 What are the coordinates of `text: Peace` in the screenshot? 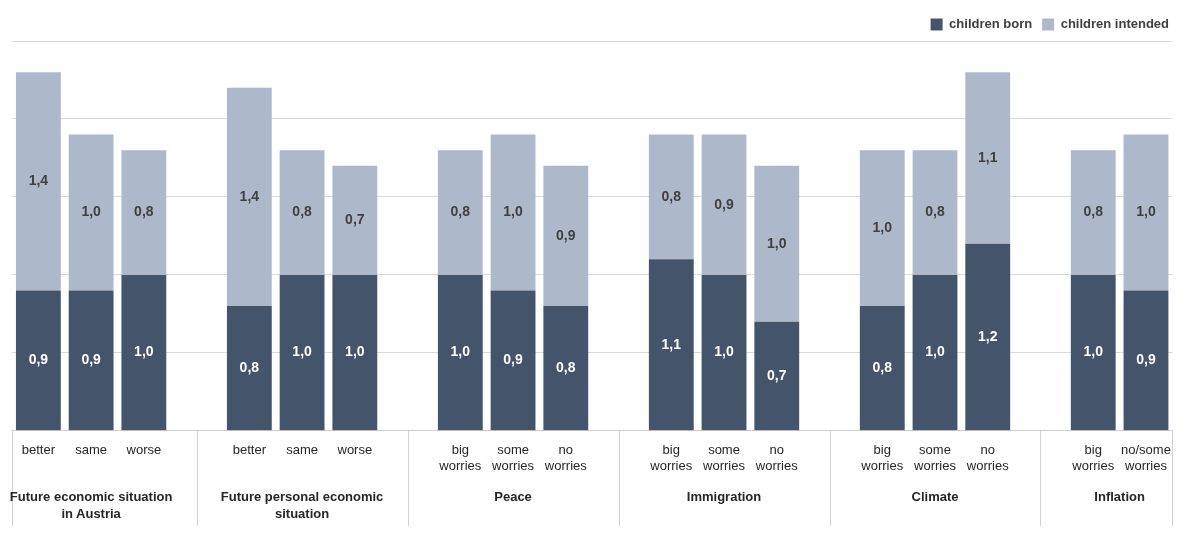 It's located at (513, 496).